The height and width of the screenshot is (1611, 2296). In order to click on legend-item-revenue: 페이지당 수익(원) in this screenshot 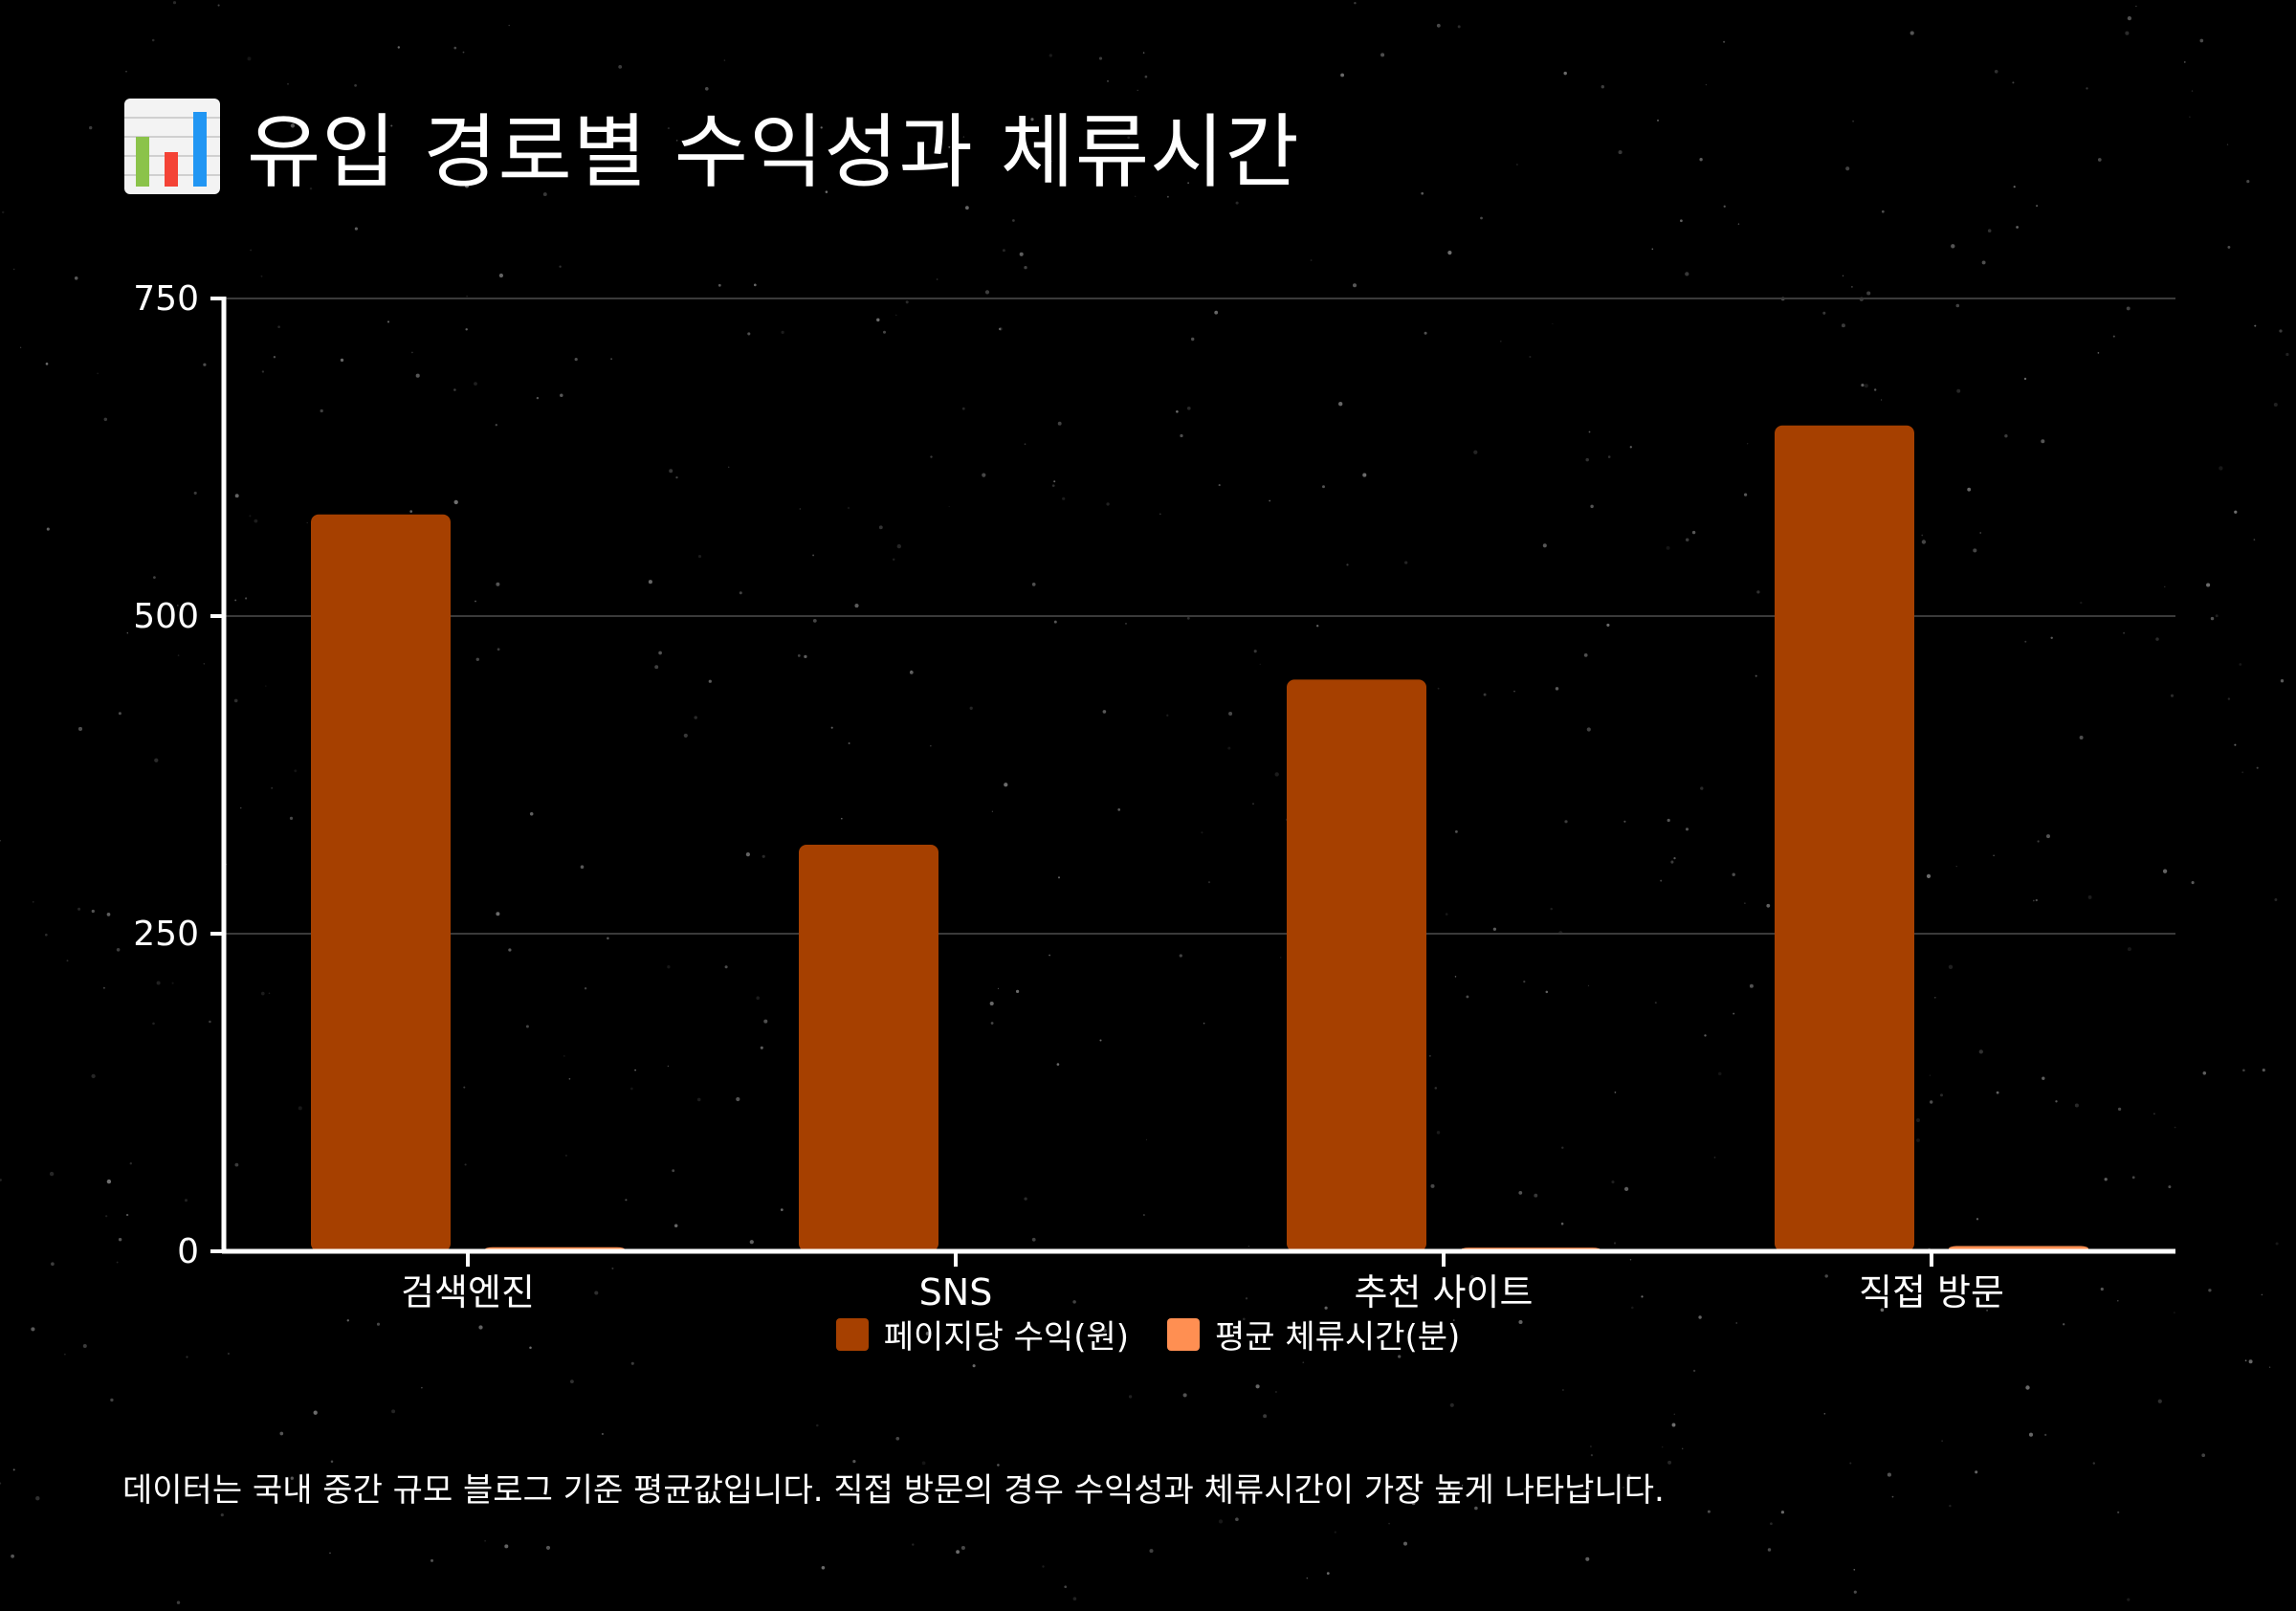, I will do `click(982, 1334)`.